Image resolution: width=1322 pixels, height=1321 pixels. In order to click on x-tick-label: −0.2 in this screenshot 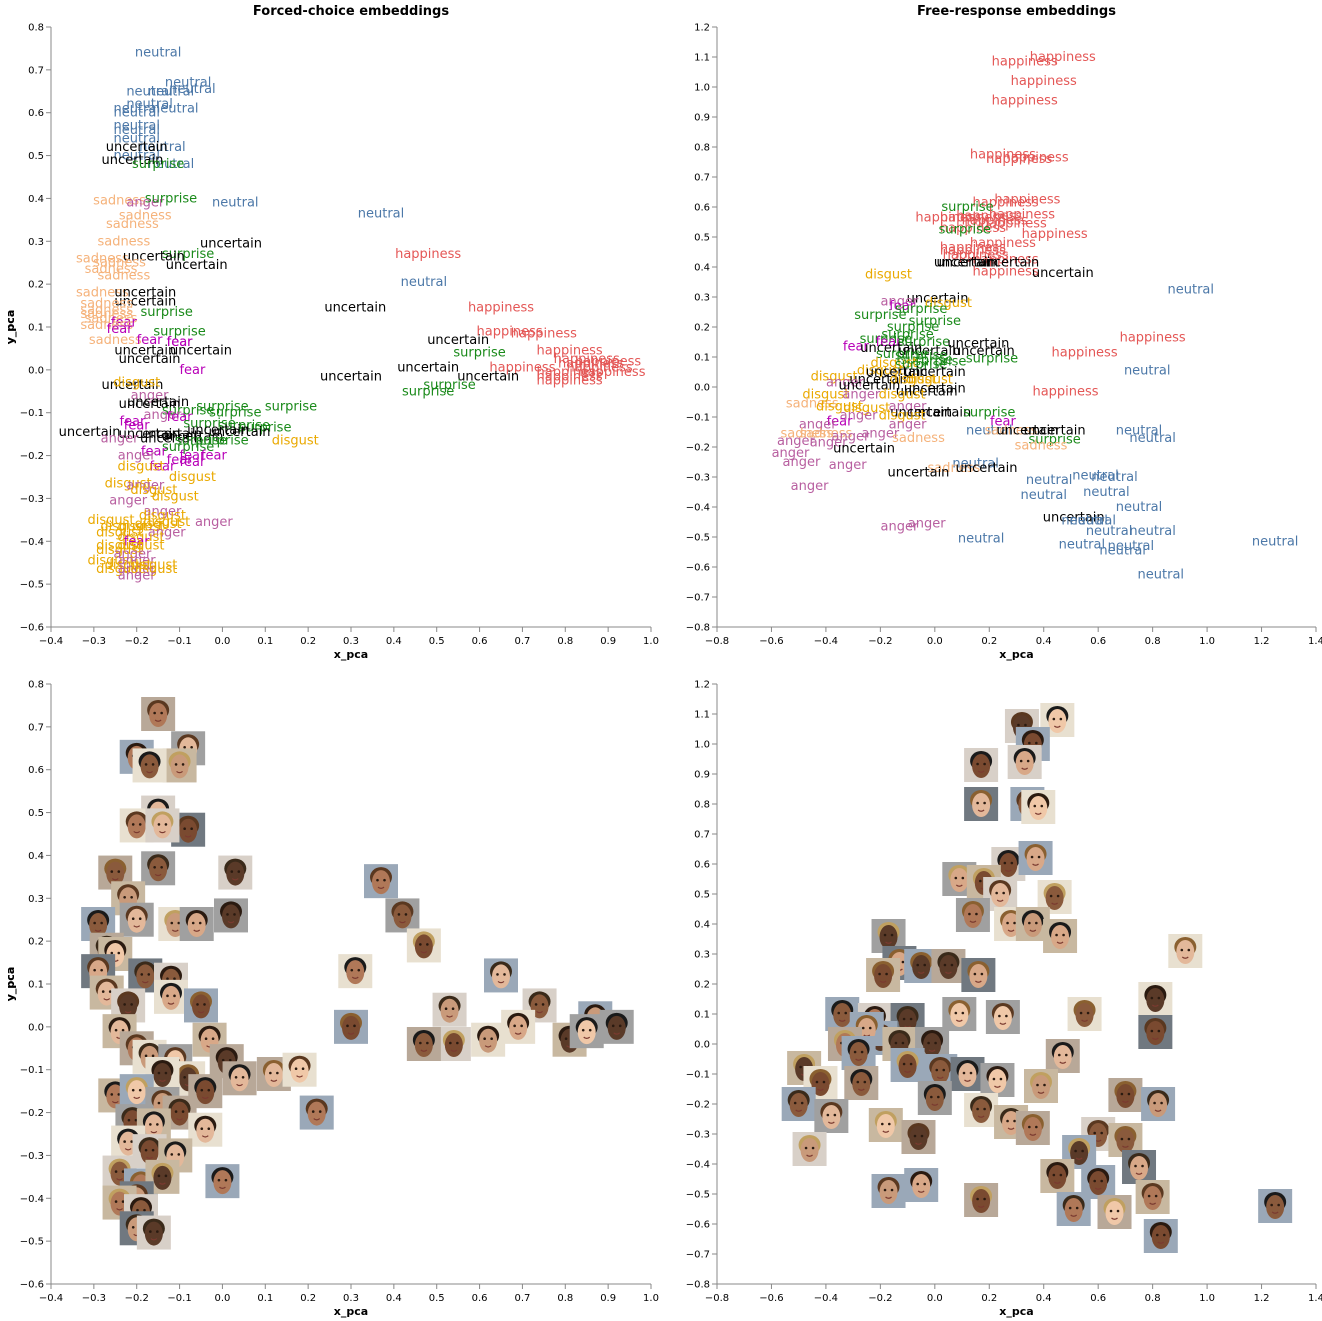, I will do `click(880, 1298)`.